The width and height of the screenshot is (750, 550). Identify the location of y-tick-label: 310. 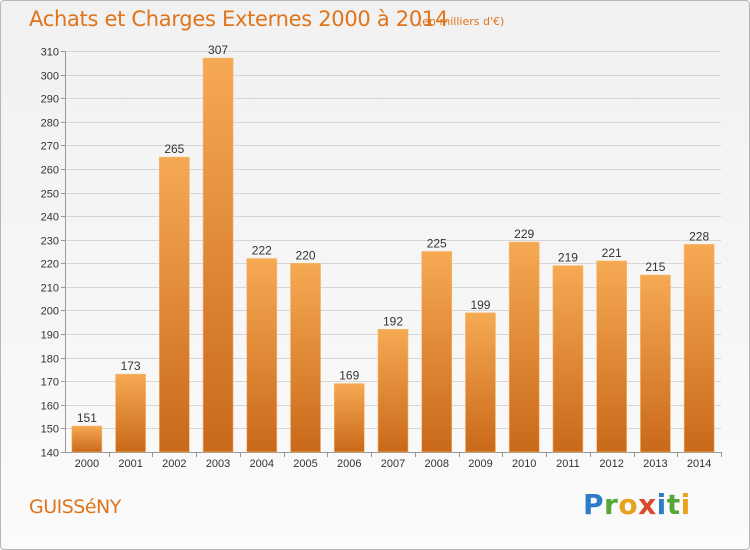
(50, 53).